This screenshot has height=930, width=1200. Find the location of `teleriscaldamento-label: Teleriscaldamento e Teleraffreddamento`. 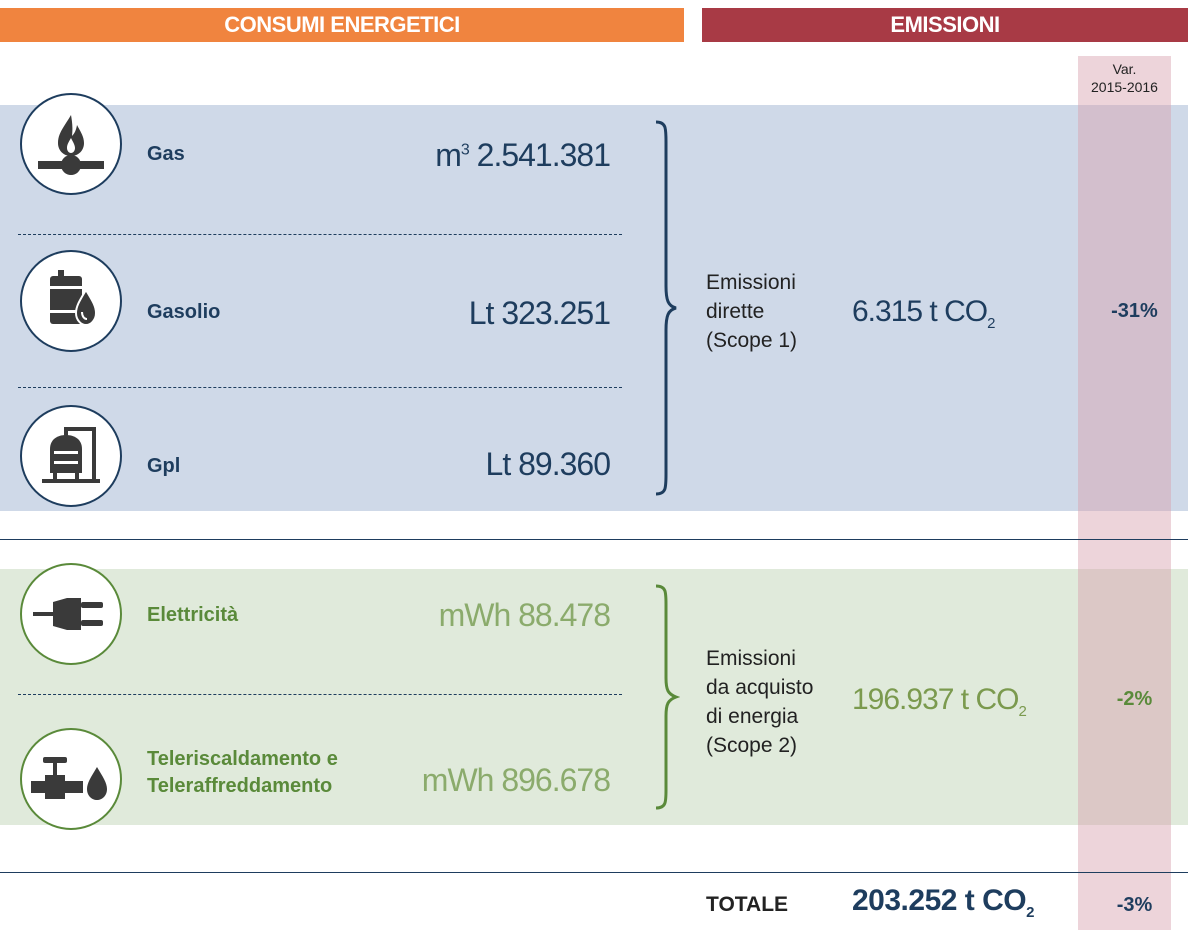

teleriscaldamento-label: Teleriscaldamento e Teleraffreddamento is located at coordinates (242, 773).